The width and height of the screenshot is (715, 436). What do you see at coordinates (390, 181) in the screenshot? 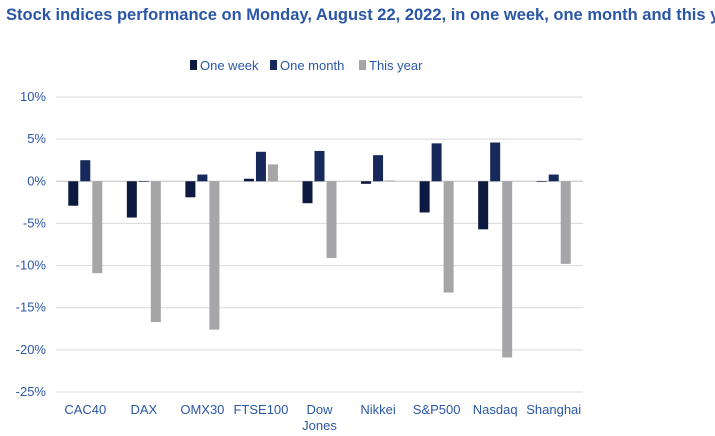
I see `bar-nikkei-this-year` at bounding box center [390, 181].